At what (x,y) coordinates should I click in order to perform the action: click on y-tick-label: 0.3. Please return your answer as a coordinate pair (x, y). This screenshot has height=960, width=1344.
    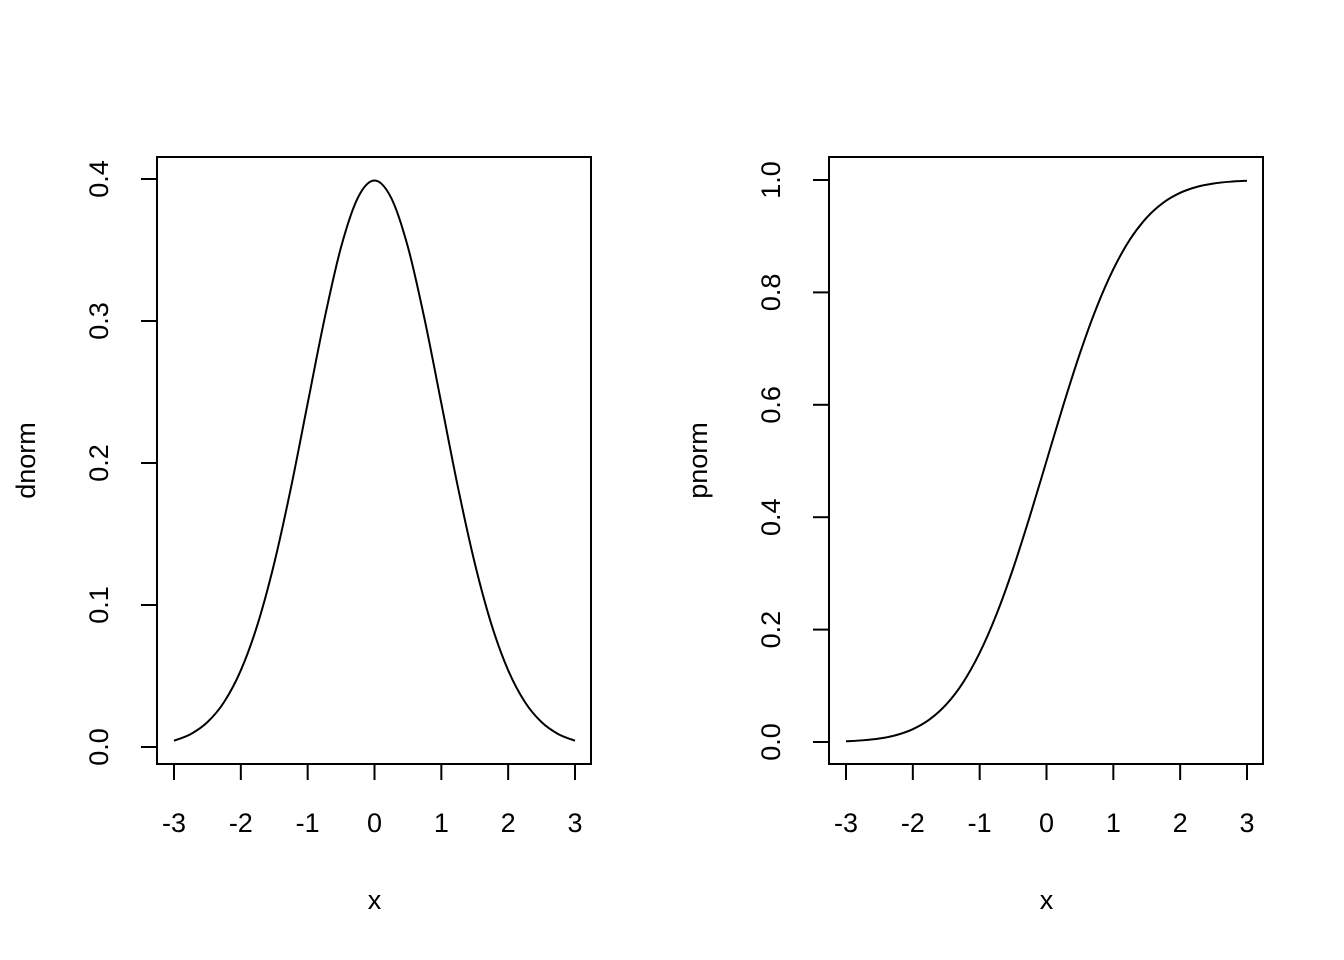
    Looking at the image, I should click on (99, 321).